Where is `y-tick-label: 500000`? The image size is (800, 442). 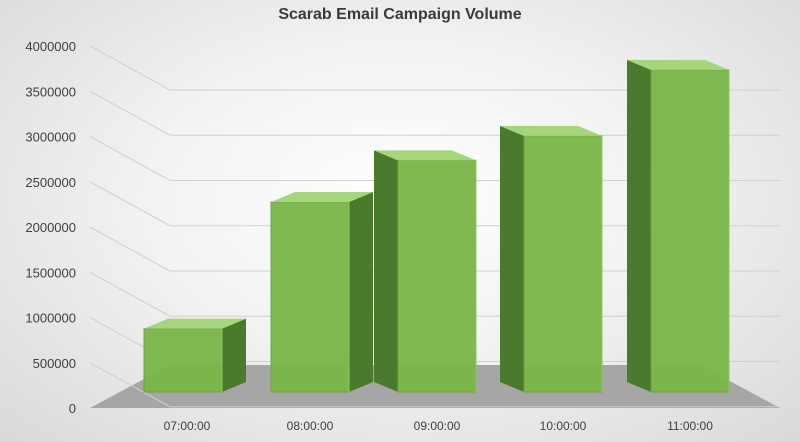 y-tick-label: 500000 is located at coordinates (54, 363).